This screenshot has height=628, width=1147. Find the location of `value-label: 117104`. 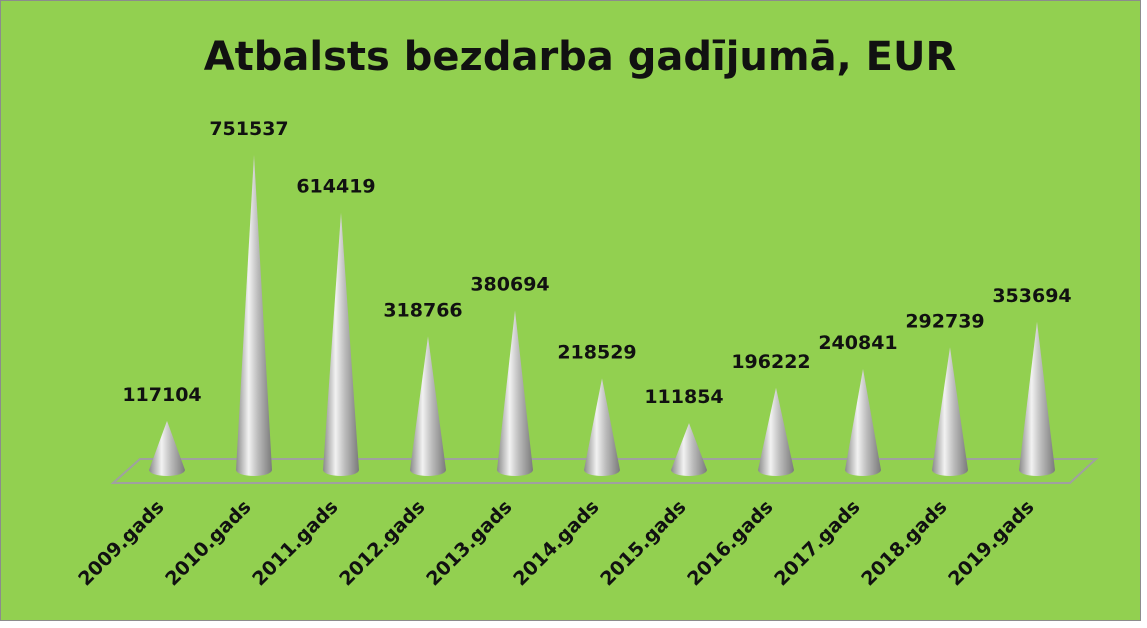

value-label: 117104 is located at coordinates (161, 395).